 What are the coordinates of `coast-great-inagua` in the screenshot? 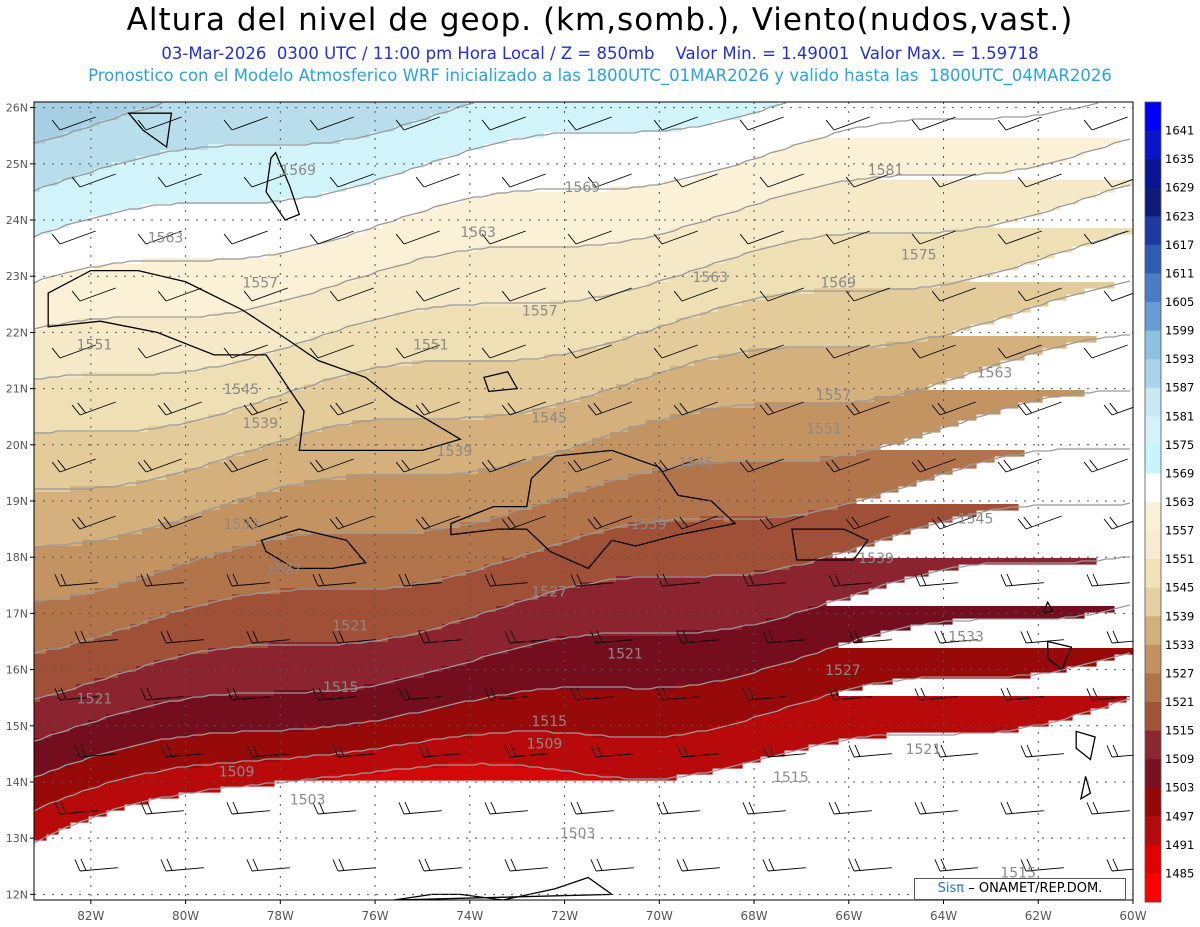 It's located at (501, 381).